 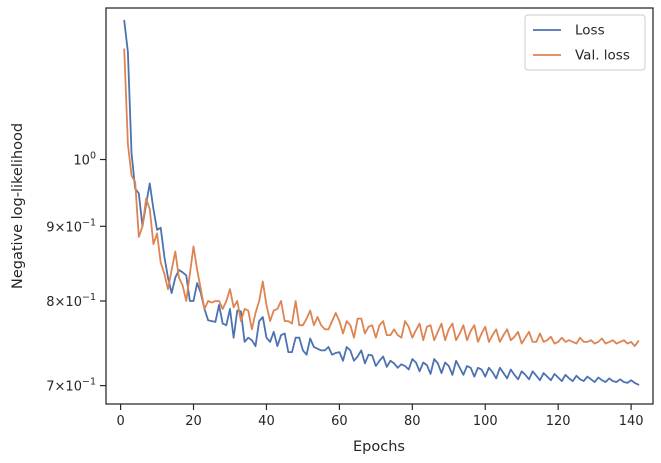 What do you see at coordinates (71, 386) in the screenshot?
I see `y-tick-label: 7×10⁻¹` at bounding box center [71, 386].